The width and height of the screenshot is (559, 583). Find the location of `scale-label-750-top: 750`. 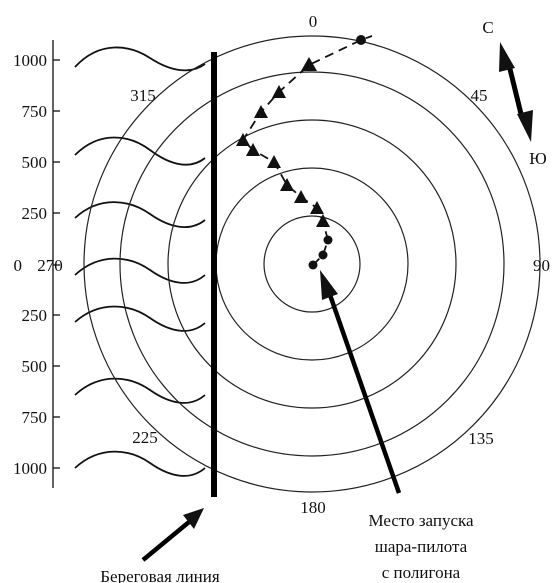

scale-label-750-top: 750 is located at coordinates (35, 111).